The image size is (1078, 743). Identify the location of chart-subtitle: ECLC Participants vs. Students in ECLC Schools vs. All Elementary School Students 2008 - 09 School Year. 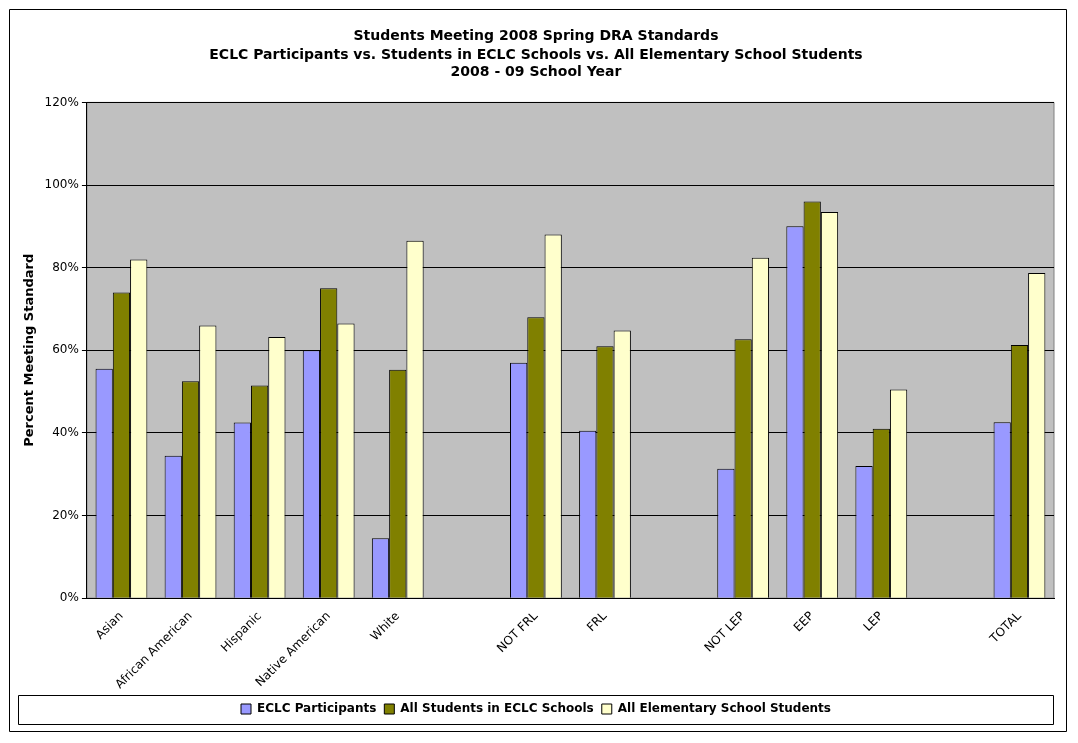
(536, 62).